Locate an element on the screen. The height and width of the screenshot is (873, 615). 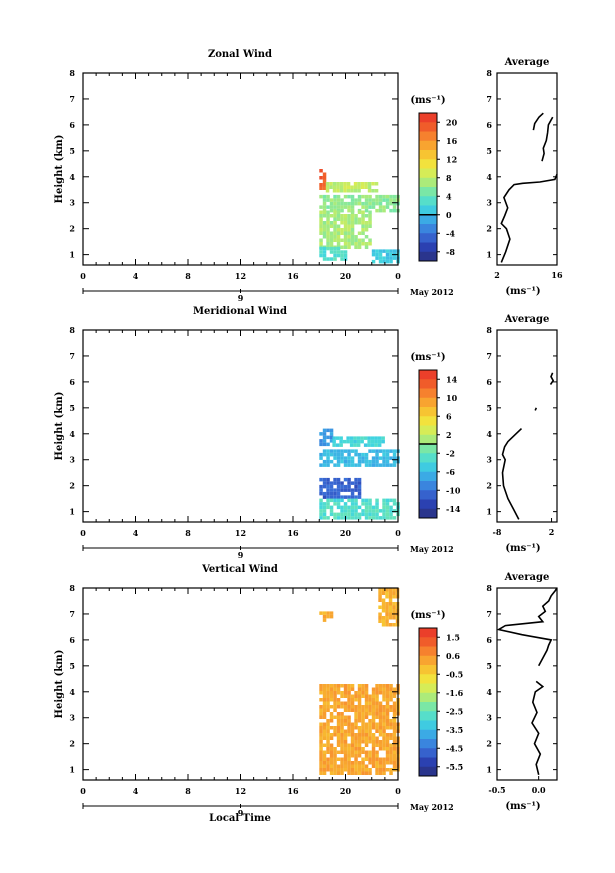
y-tick-label: 2 is located at coordinates (72, 486).